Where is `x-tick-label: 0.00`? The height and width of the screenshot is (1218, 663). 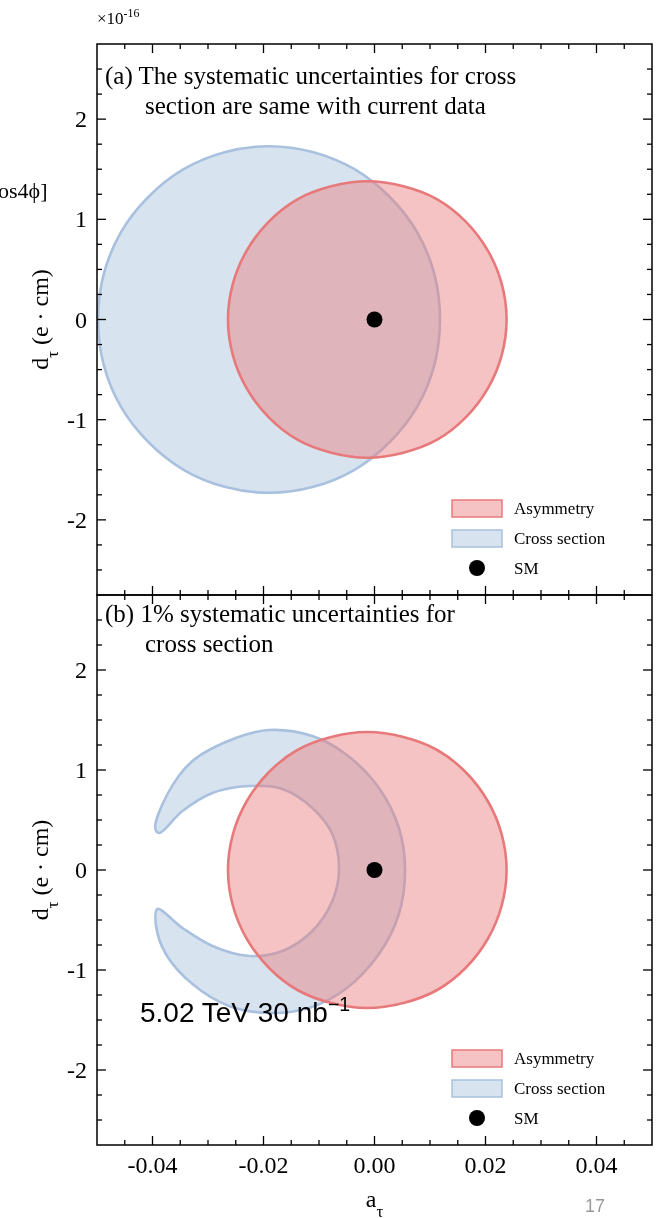
x-tick-label: 0.00 is located at coordinates (374, 1165).